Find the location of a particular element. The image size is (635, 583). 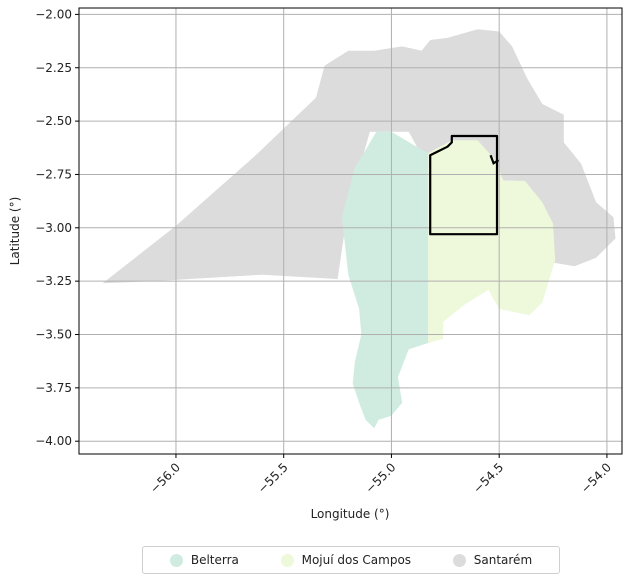

y-tick-label: −2.75 is located at coordinates (53, 174).